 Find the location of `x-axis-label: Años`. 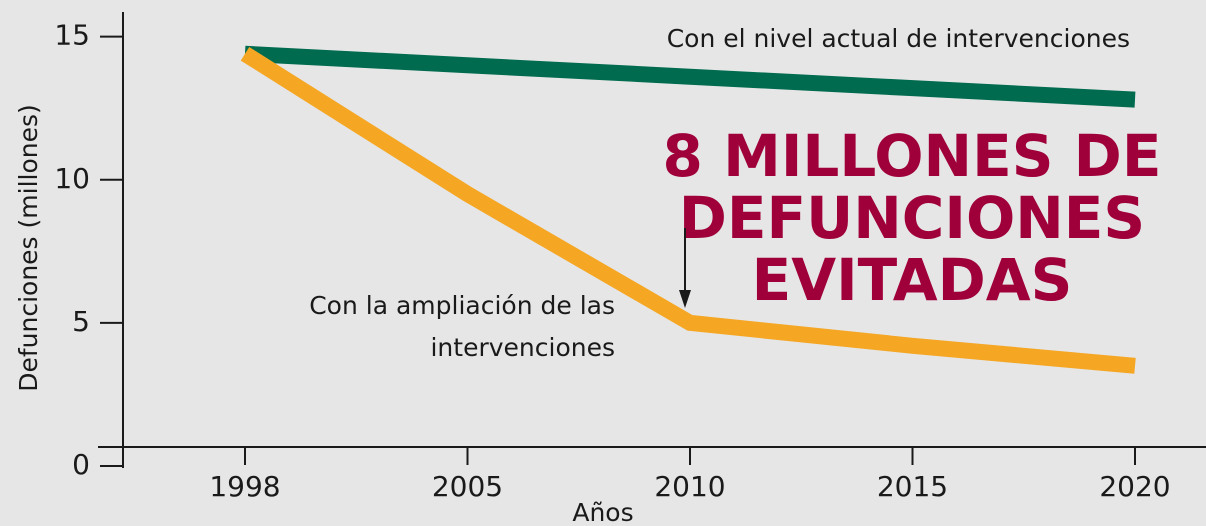

x-axis-label: Años is located at coordinates (602, 512).